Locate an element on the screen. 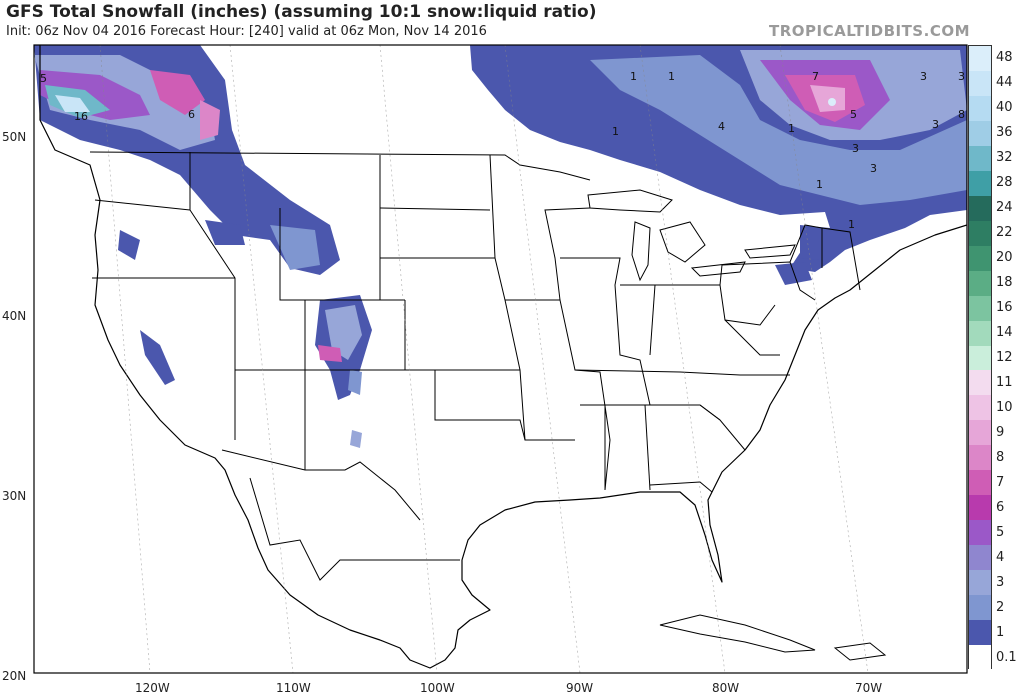 This screenshot has height=696, width=1024. colorbar-label: 16 is located at coordinates (1004, 308).